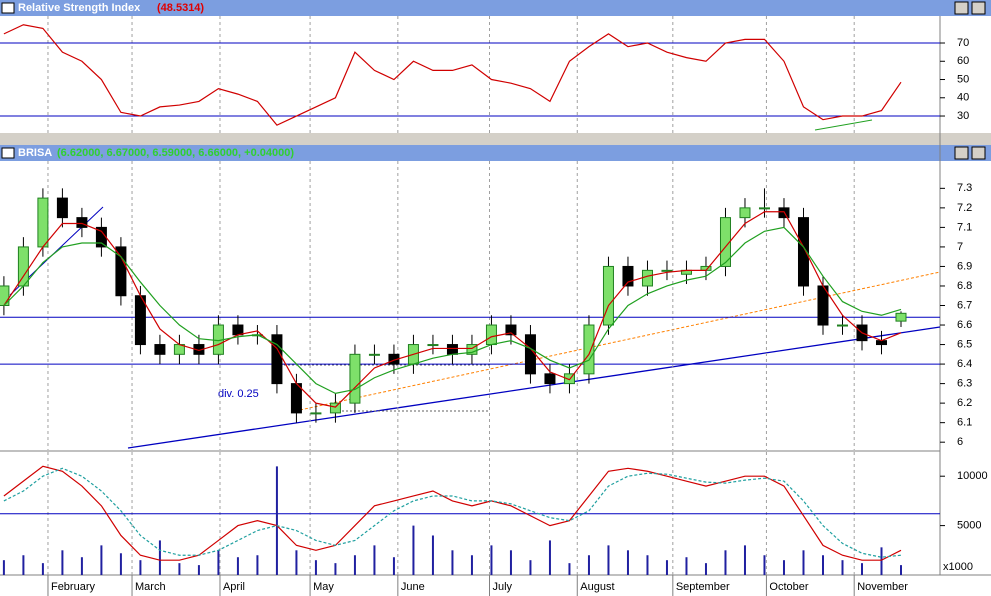  I want to click on x-tick-label: June, so click(413, 587).